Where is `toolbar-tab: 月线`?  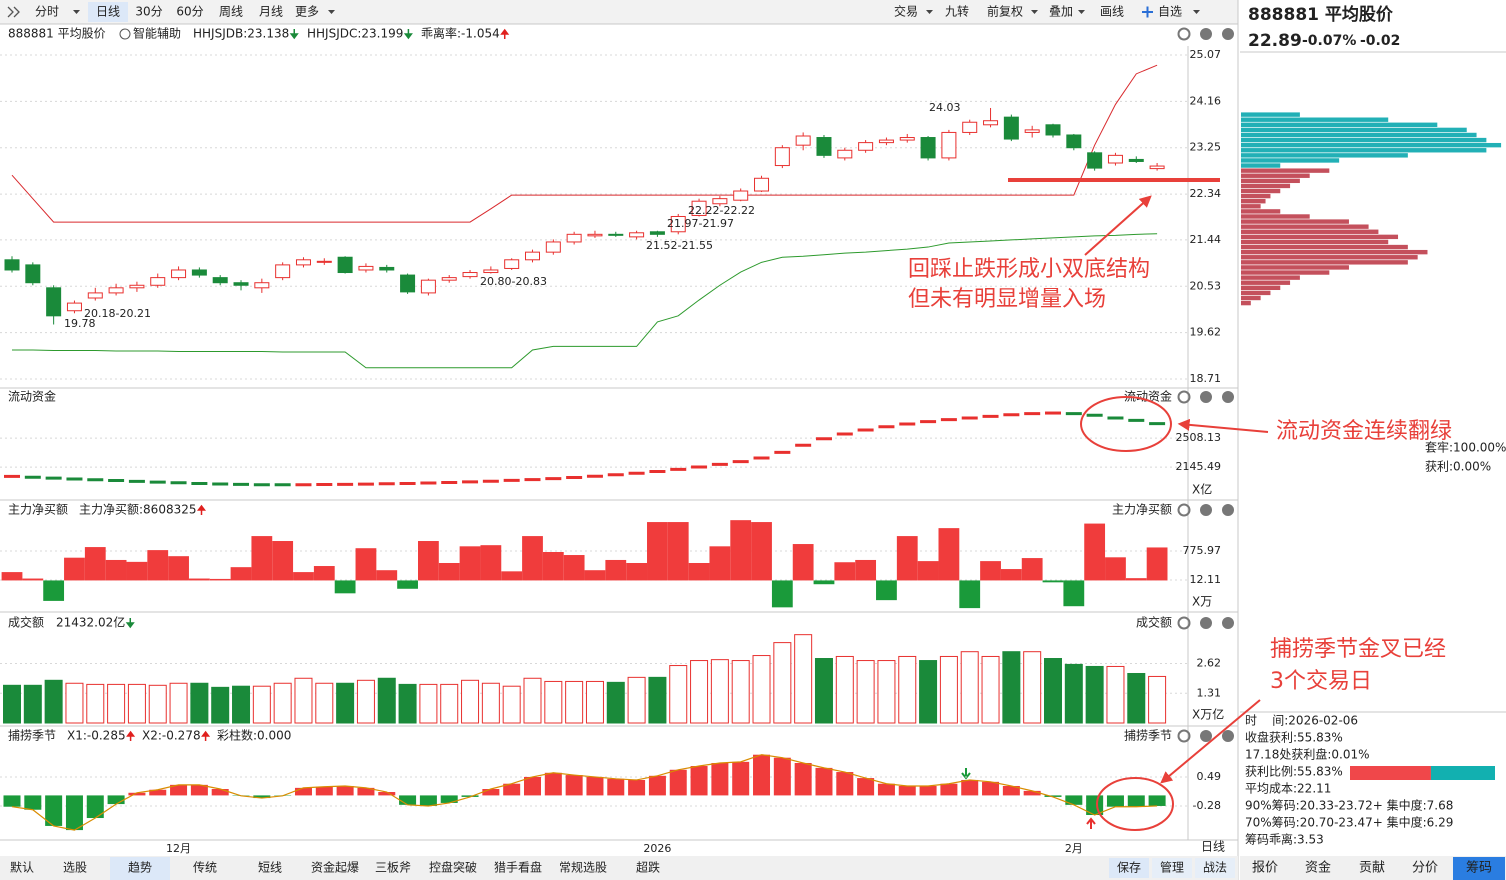 toolbar-tab: 月线 is located at coordinates (271, 12).